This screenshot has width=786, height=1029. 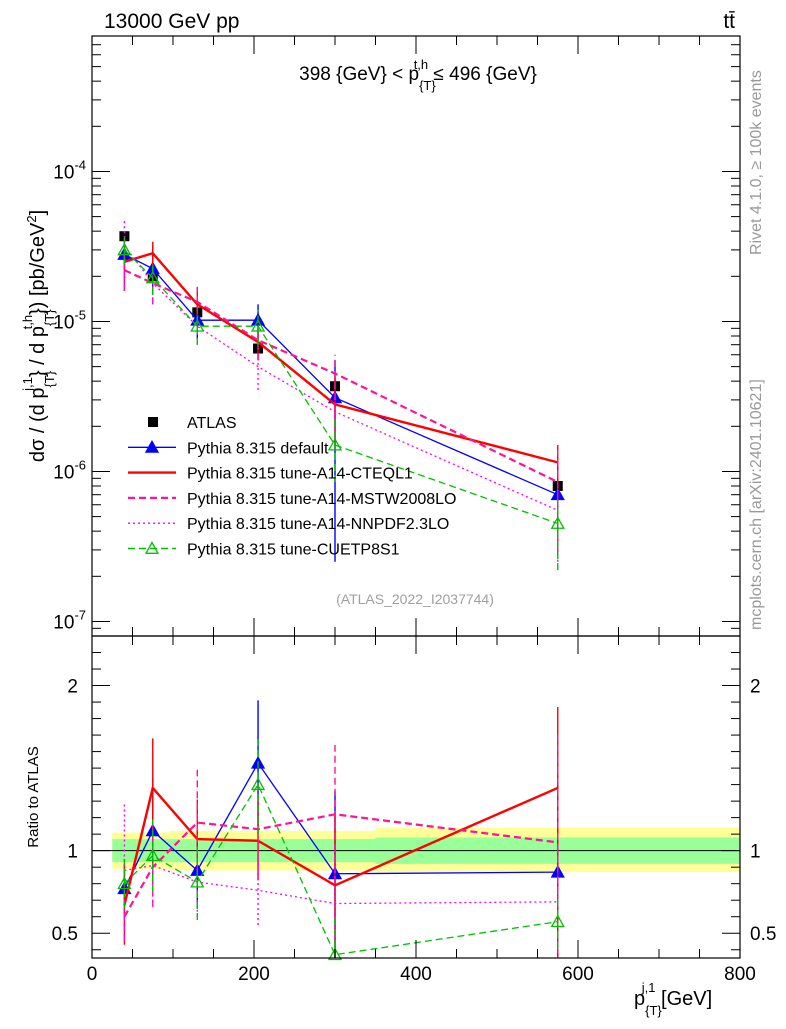 I want to click on x-tick-label: 600, so click(x=578, y=974).